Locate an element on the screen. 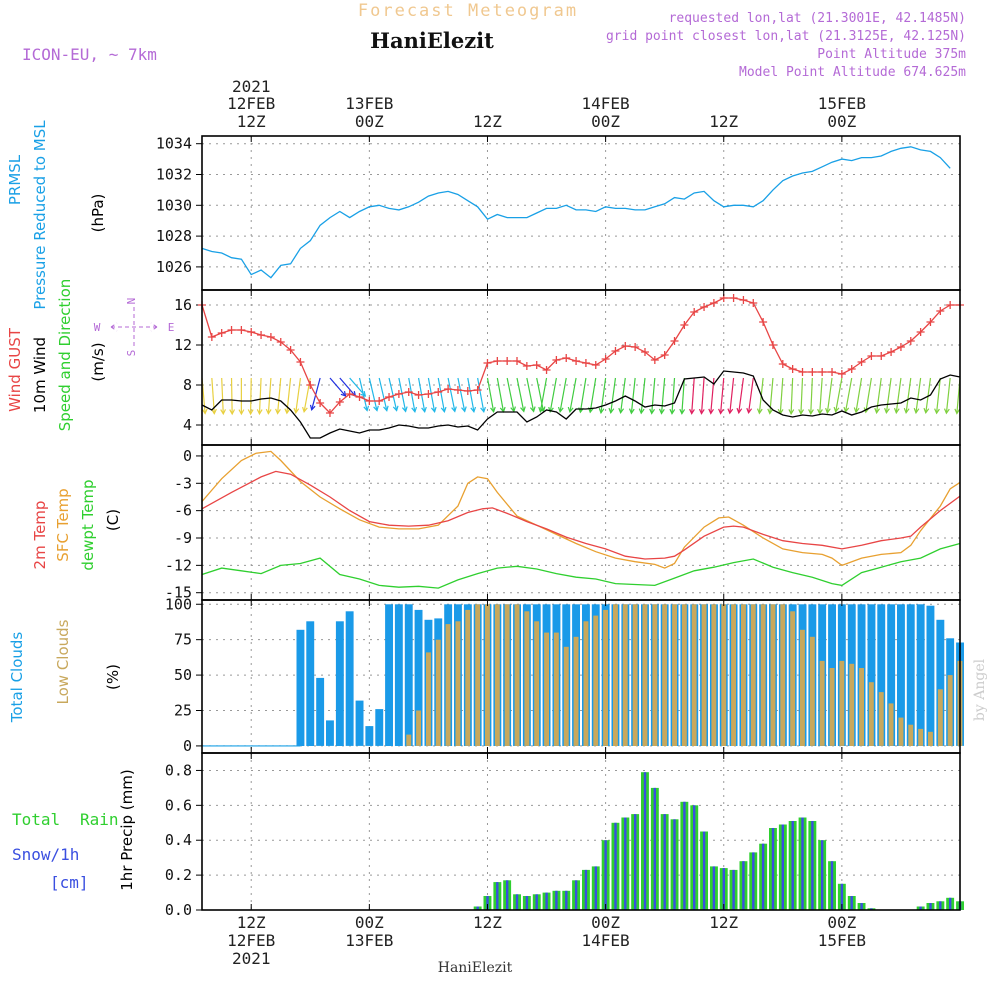 This screenshot has width=1000, height=1000. time-label-bottom: 00Z is located at coordinates (605, 922).